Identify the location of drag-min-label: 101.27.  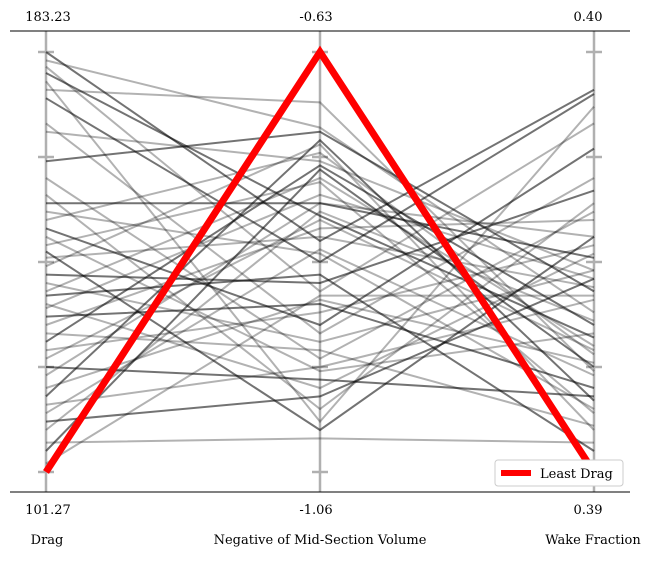
(48, 510).